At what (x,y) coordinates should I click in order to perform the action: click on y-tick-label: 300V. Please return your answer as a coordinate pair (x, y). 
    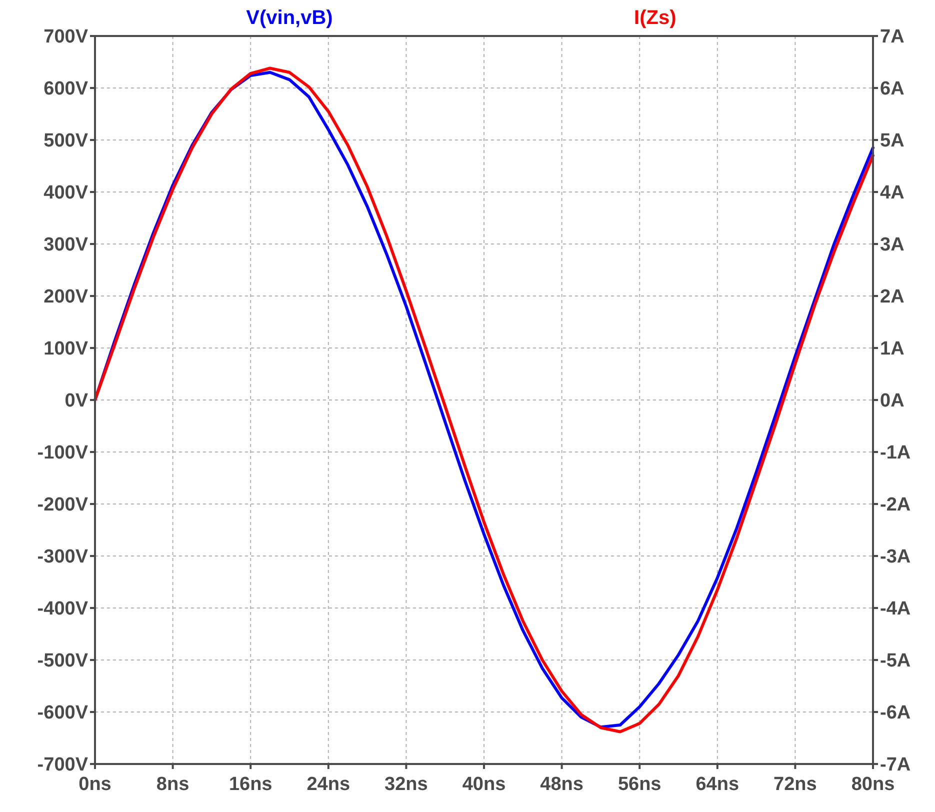
    Looking at the image, I should click on (66, 245).